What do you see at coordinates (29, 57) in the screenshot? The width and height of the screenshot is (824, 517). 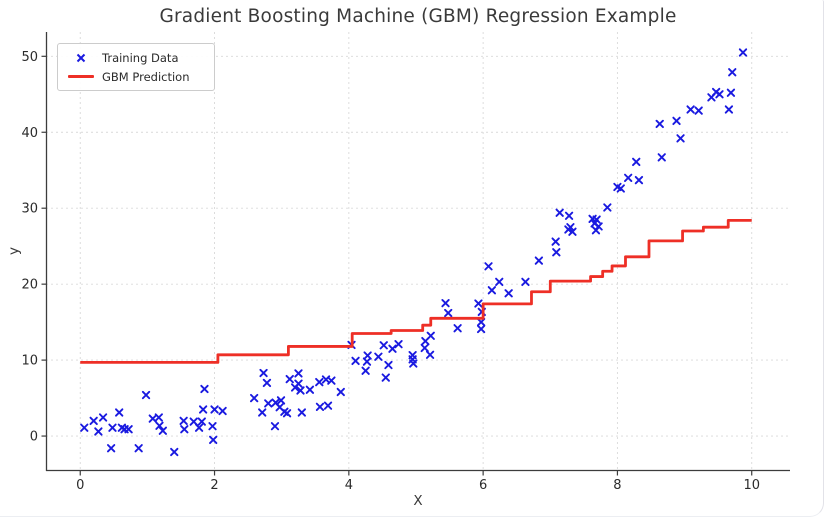 I see `svg-text: 50` at bounding box center [29, 57].